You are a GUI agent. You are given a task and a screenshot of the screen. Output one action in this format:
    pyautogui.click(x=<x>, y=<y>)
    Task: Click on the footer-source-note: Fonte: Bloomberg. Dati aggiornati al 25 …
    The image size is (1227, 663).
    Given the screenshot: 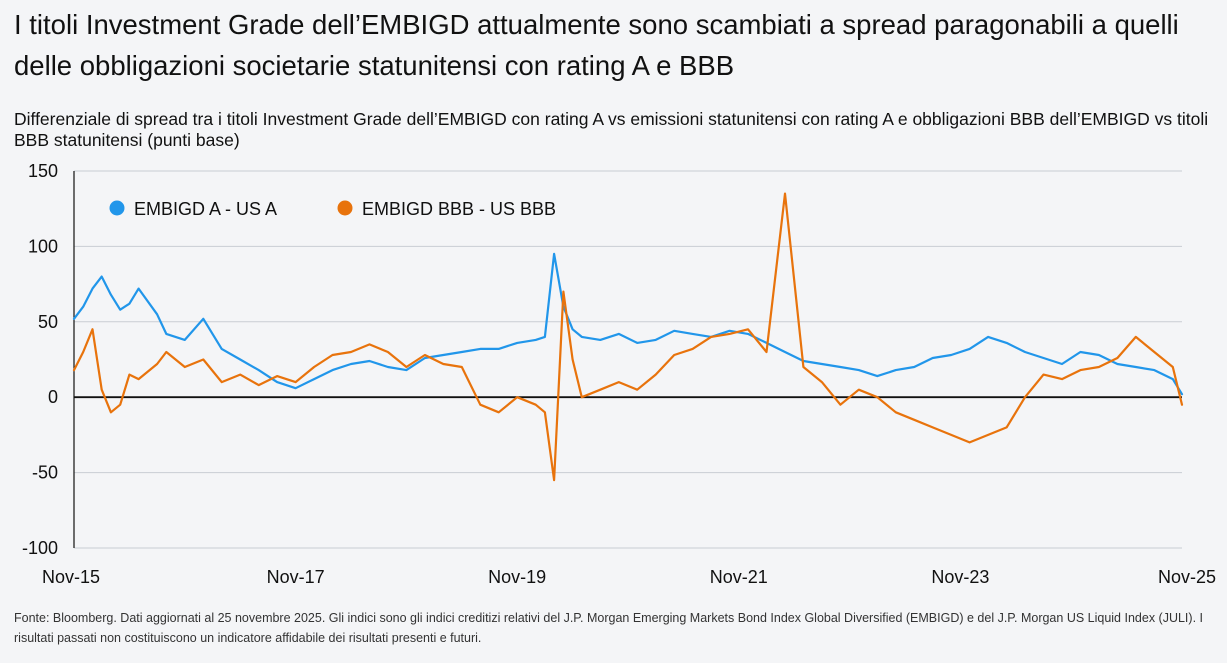 What is the action you would take?
    pyautogui.click(x=608, y=628)
    